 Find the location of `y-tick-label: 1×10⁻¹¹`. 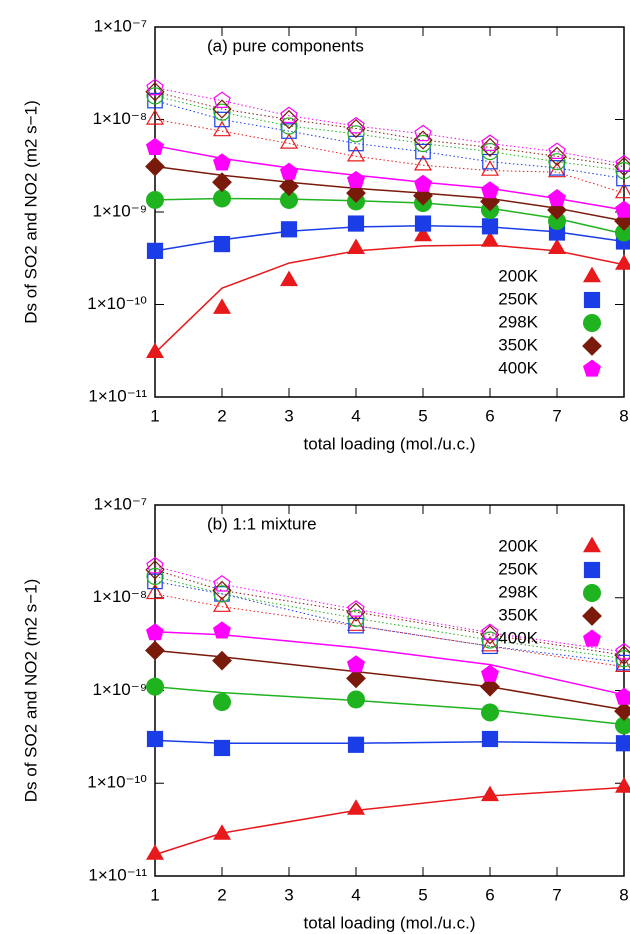

y-tick-label: 1×10⁻¹¹ is located at coordinates (117, 874).